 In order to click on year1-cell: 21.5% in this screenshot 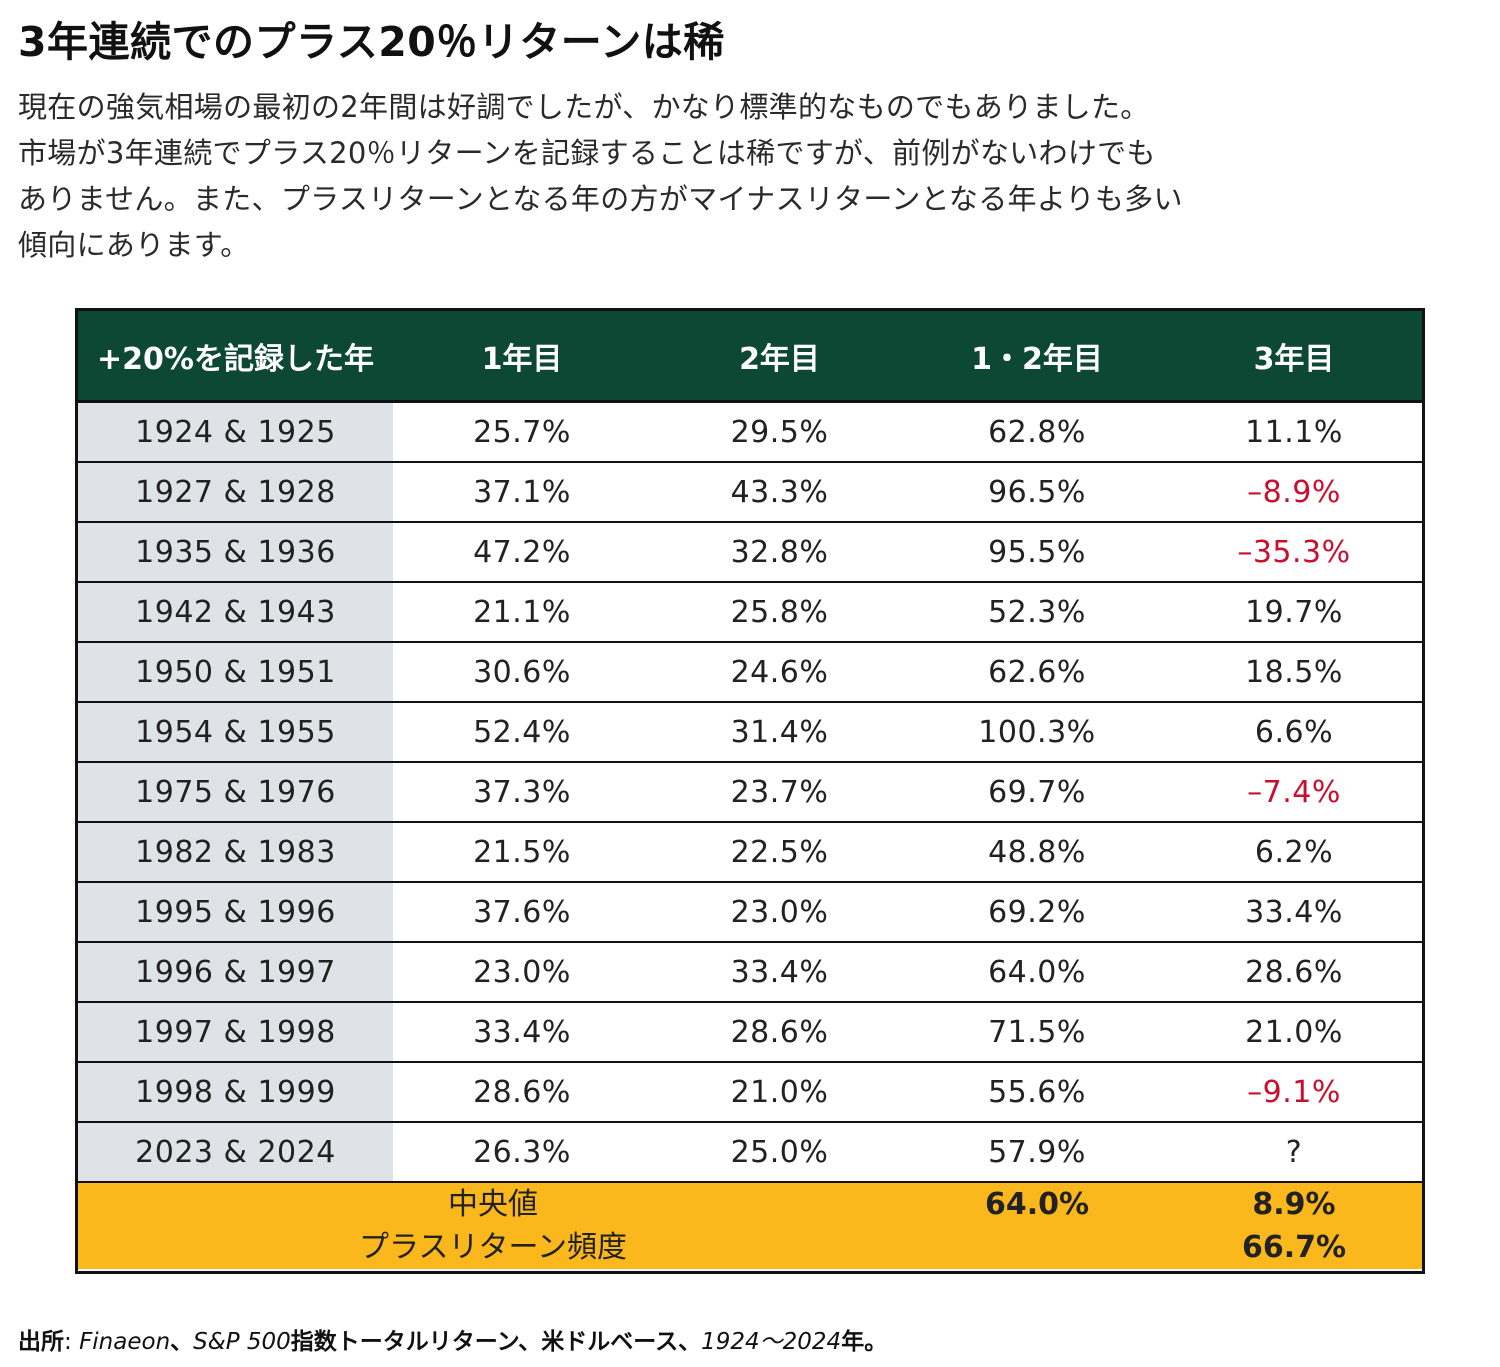, I will do `click(522, 852)`.